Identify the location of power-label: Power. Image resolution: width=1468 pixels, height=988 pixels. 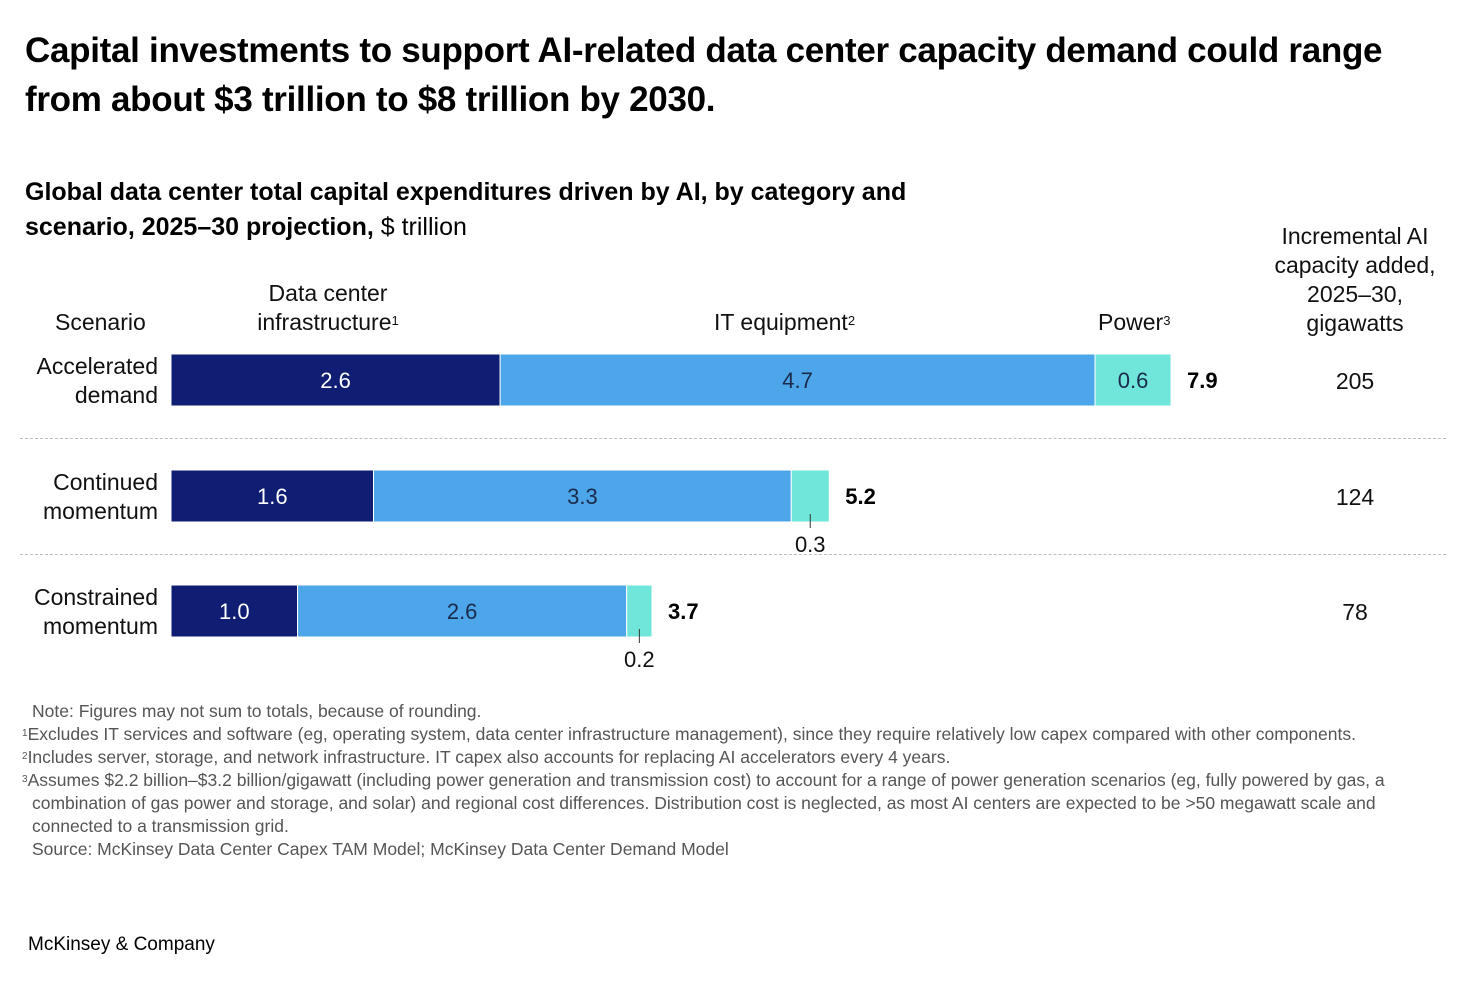
(1131, 322).